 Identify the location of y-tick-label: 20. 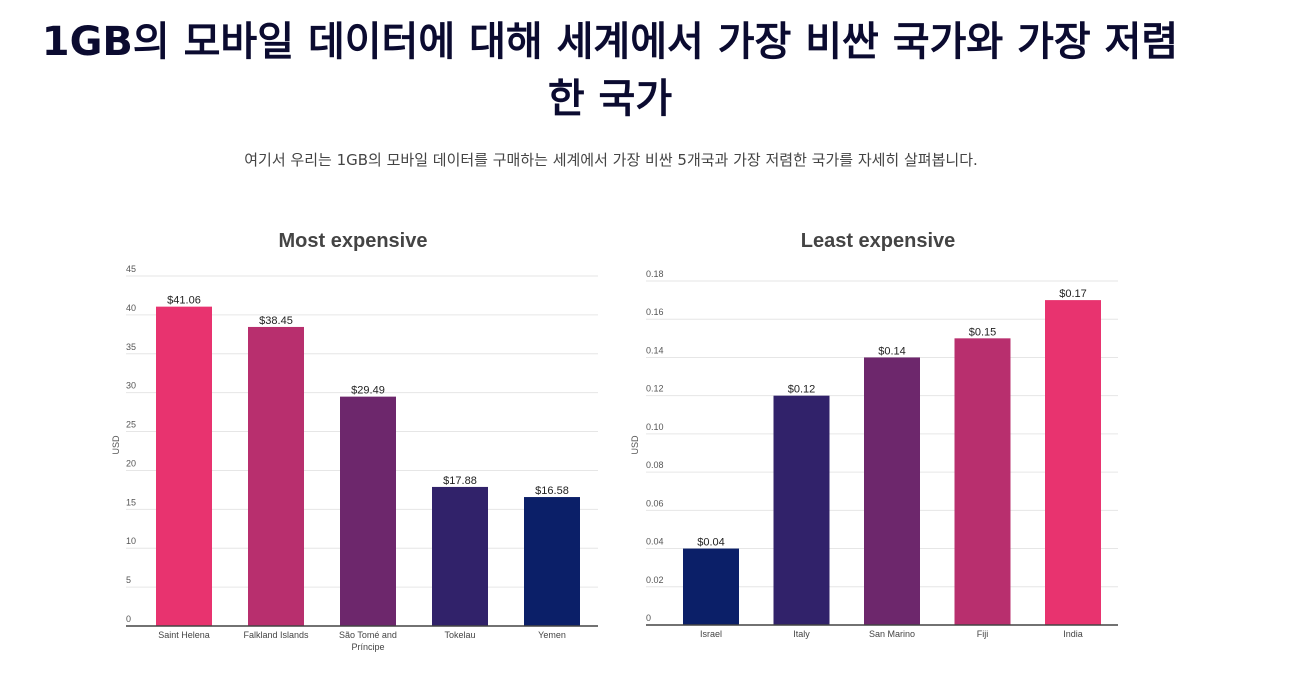
(131, 463).